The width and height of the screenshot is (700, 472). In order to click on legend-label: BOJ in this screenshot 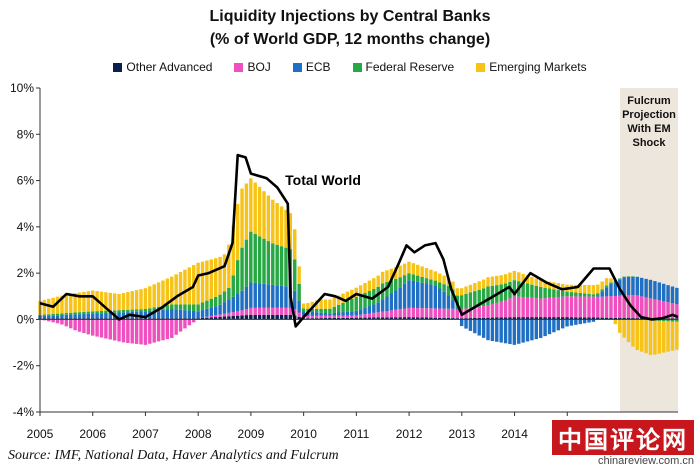, I will do `click(259, 67)`.